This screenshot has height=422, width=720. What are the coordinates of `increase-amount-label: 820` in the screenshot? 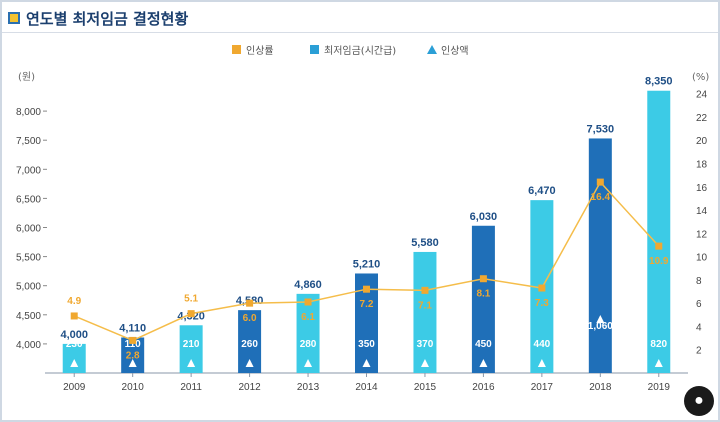 It's located at (658, 344).